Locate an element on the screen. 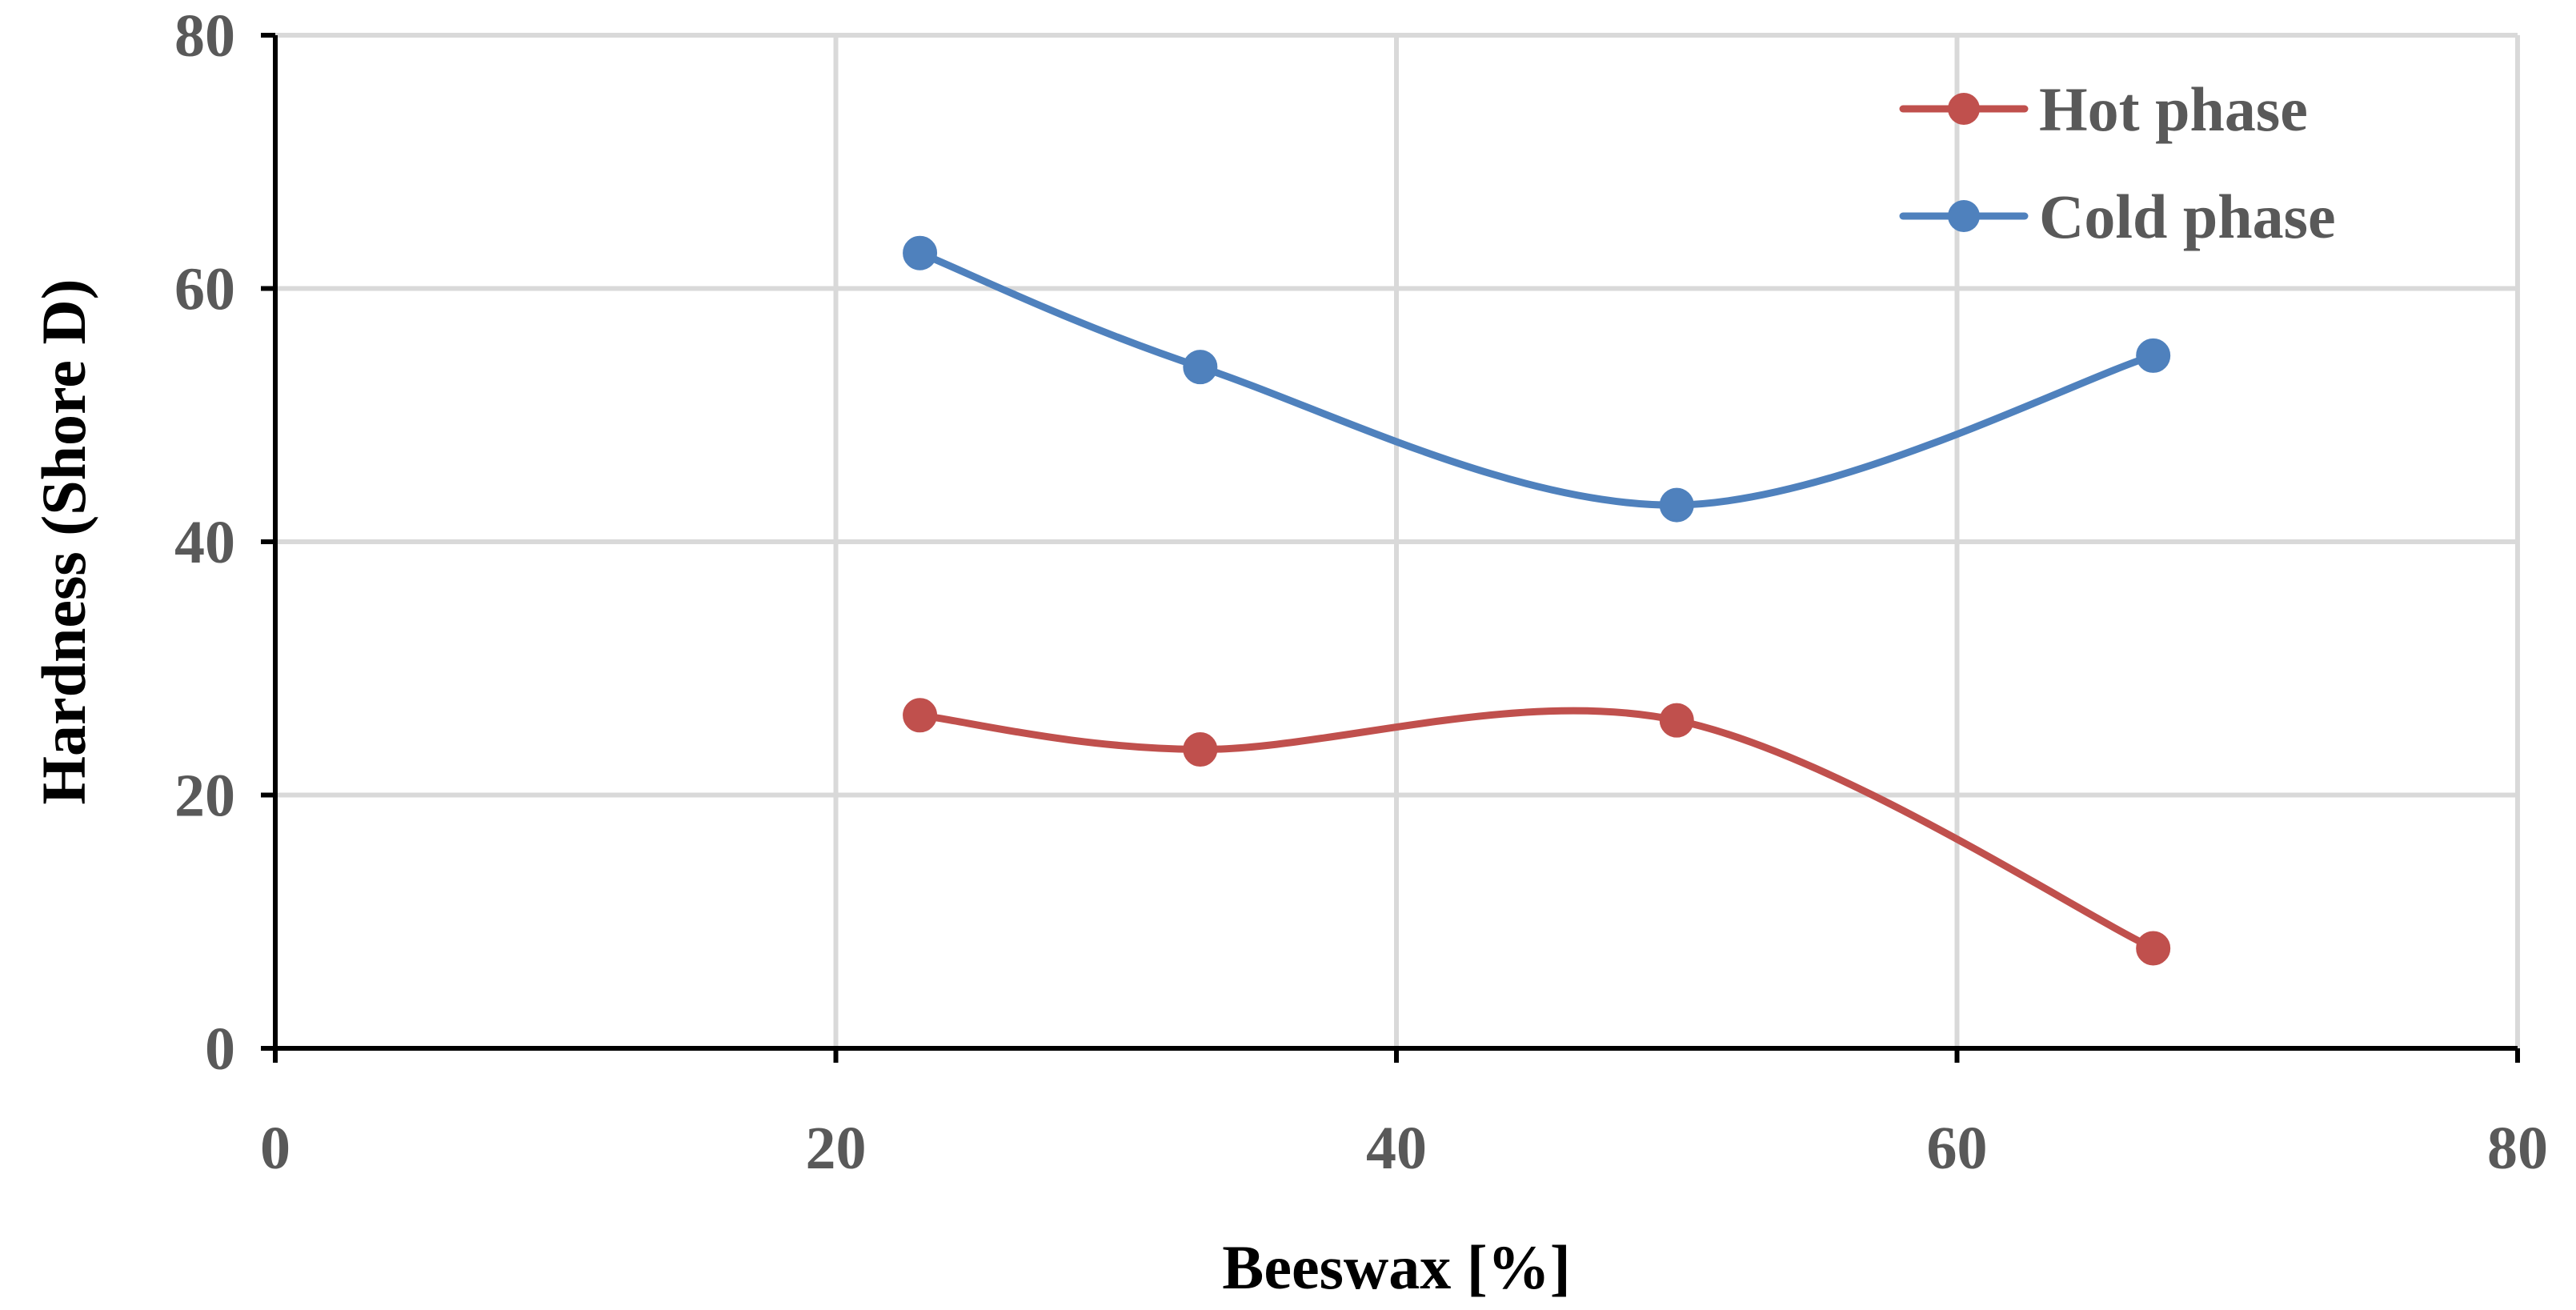 The width and height of the screenshot is (2576, 1310). x-tick-label: 20 is located at coordinates (836, 1148).